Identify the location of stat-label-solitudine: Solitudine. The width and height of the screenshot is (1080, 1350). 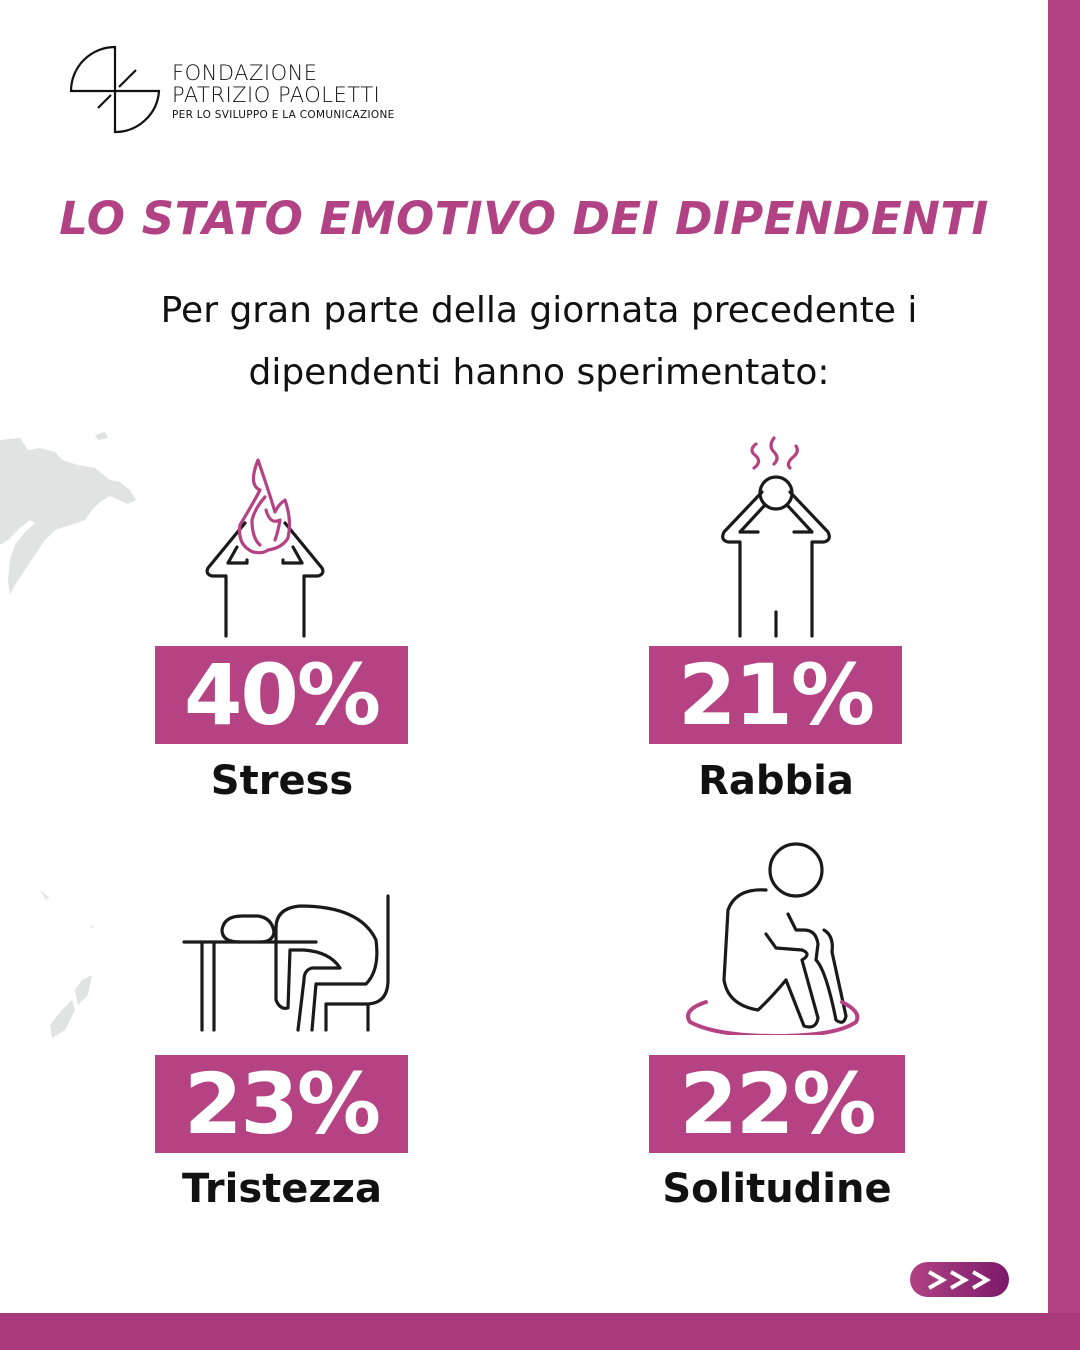
(777, 1189).